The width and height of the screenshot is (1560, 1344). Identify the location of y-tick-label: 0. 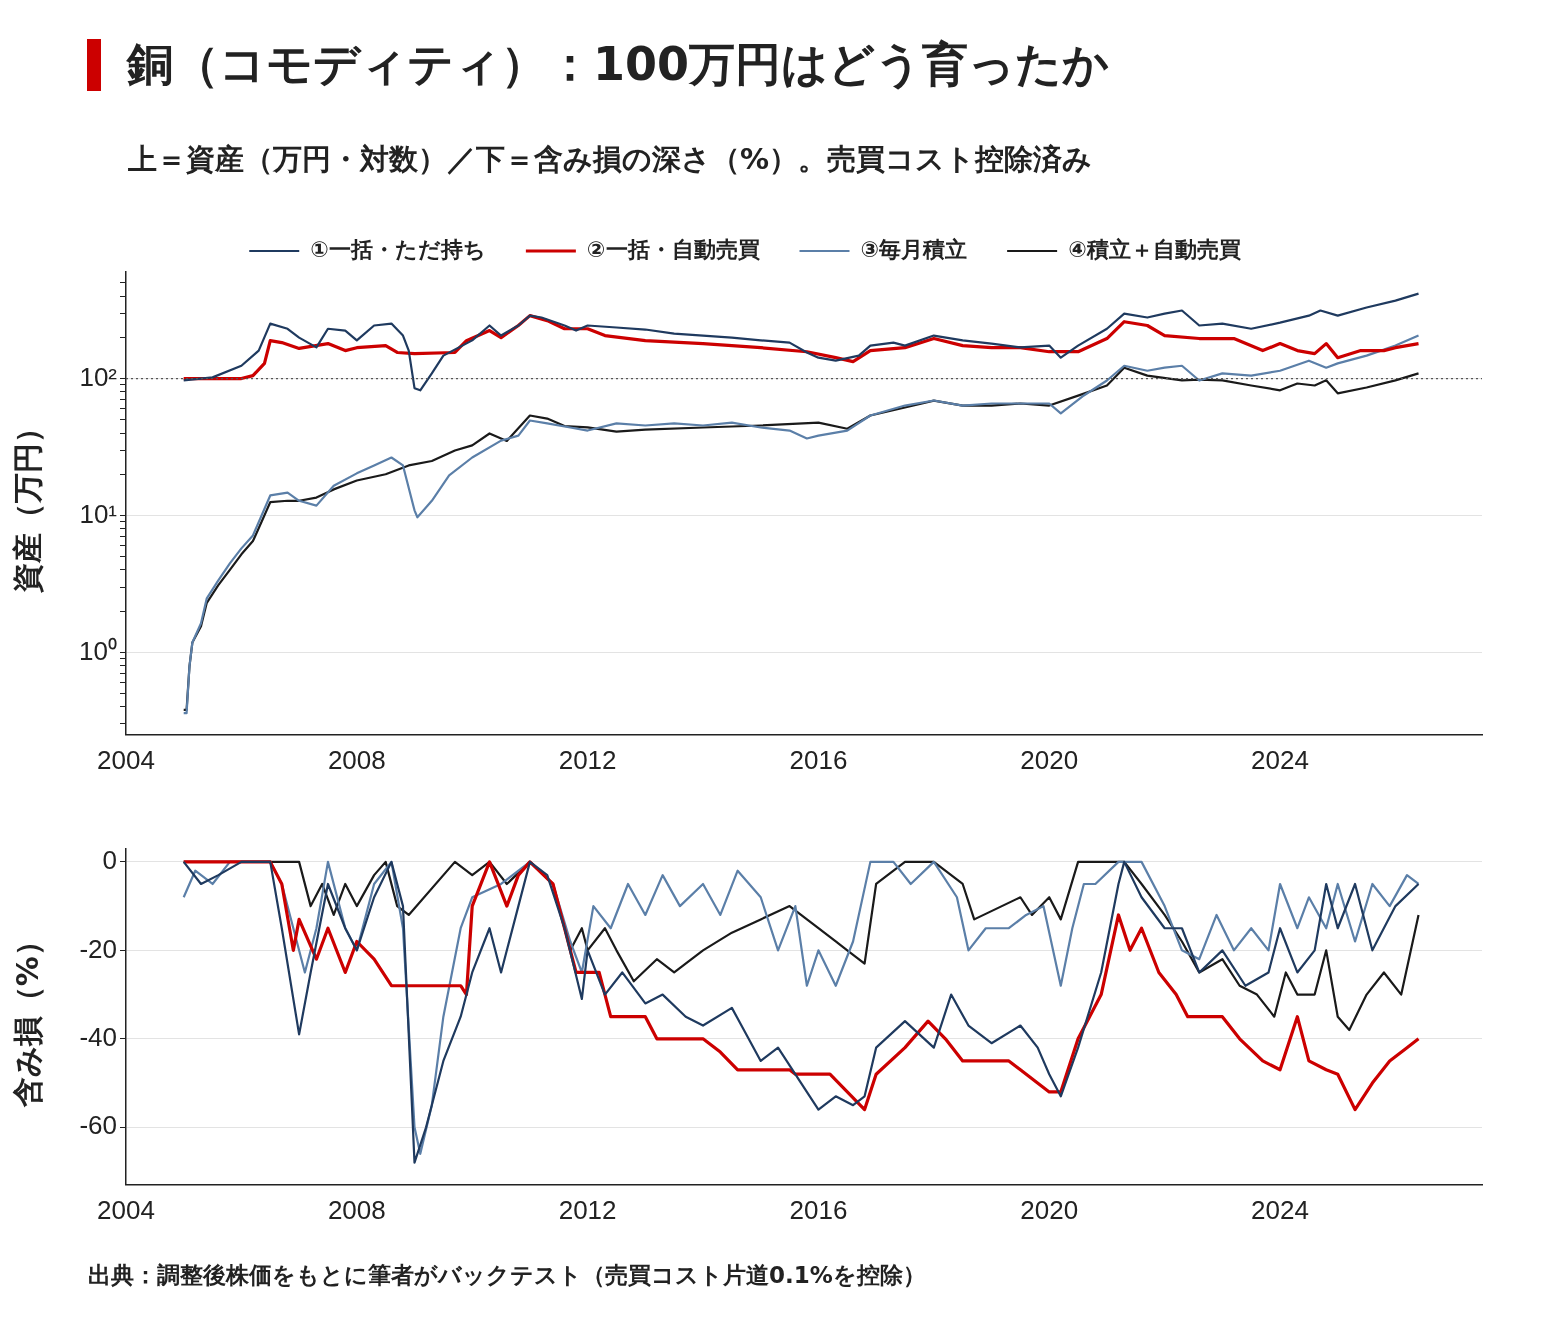
(109, 860).